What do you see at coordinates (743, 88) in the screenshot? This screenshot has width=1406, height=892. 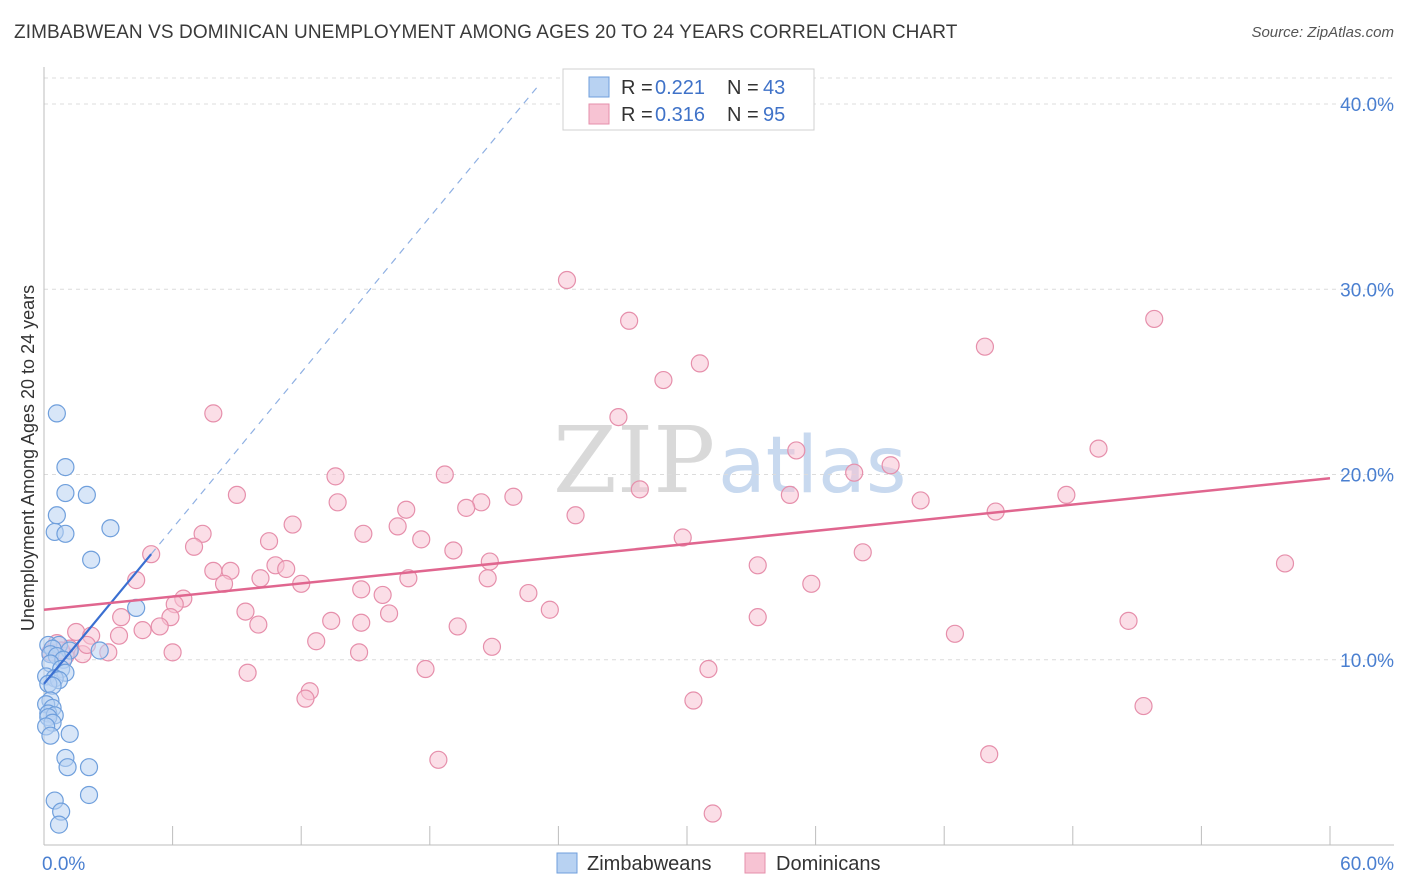 I see `legend-n-label-1: N =` at bounding box center [743, 88].